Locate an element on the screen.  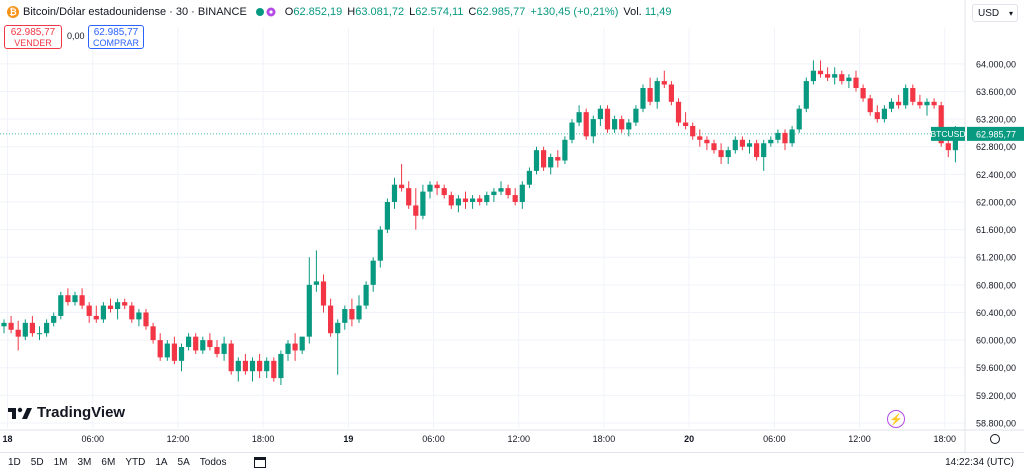
settings-icon is located at coordinates (995, 439).